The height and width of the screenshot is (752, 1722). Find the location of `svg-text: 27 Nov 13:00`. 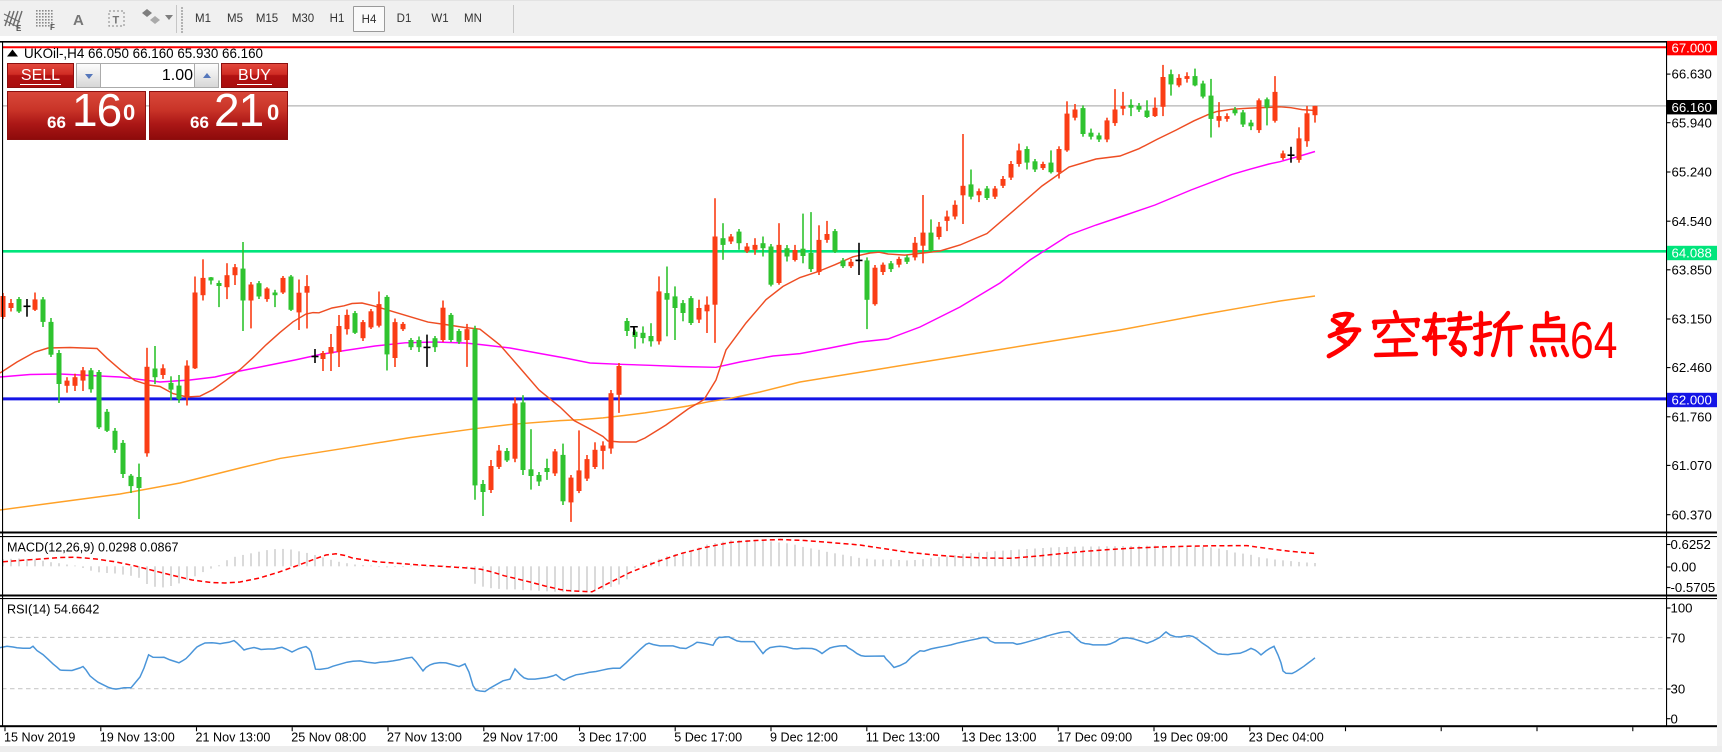

svg-text: 27 Nov 13:00 is located at coordinates (424, 738).